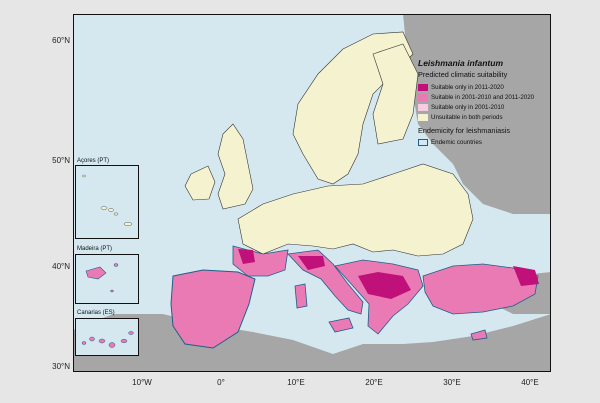 The width and height of the screenshot is (600, 403). I want to click on italy-hotspot, so click(311, 263).